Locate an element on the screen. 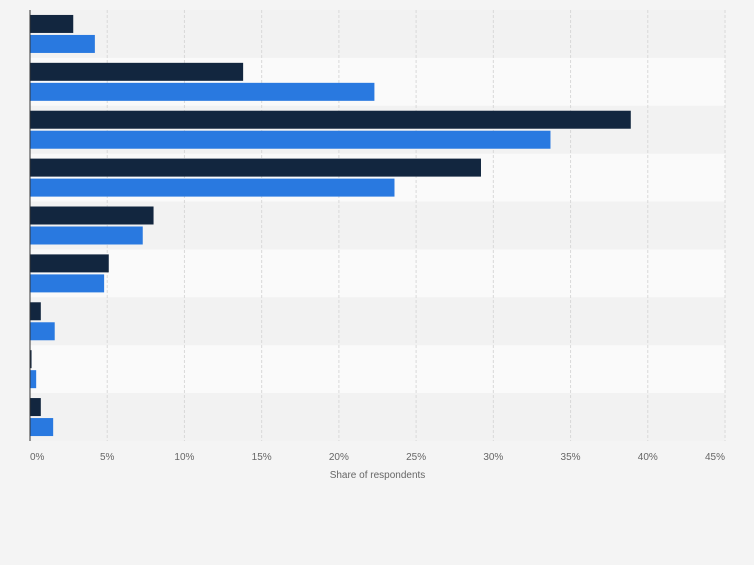  x-tick-label: 5% is located at coordinates (107, 457).